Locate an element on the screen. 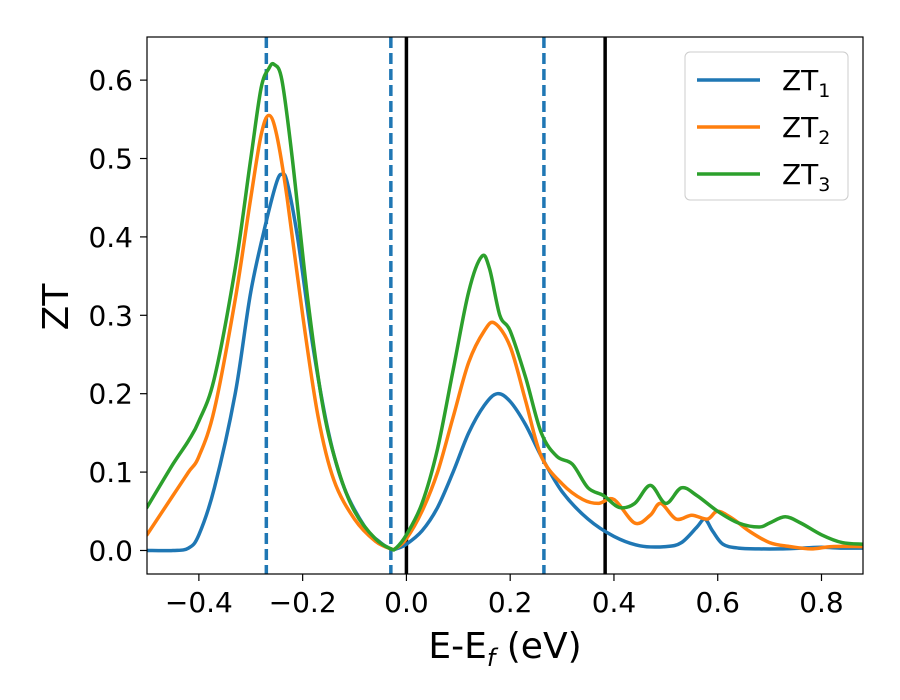 The image size is (900, 700). legend-label-zt3: ZT3 is located at coordinates (806, 177).